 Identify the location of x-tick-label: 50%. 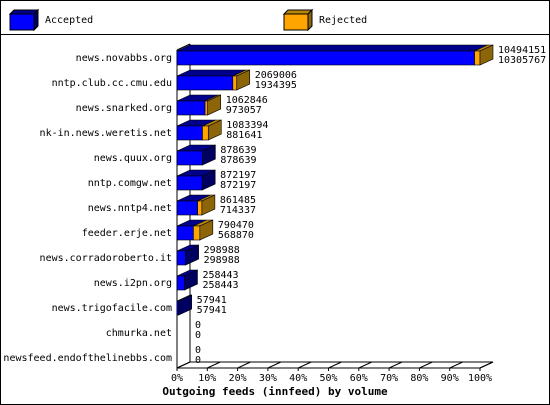
(328, 378).